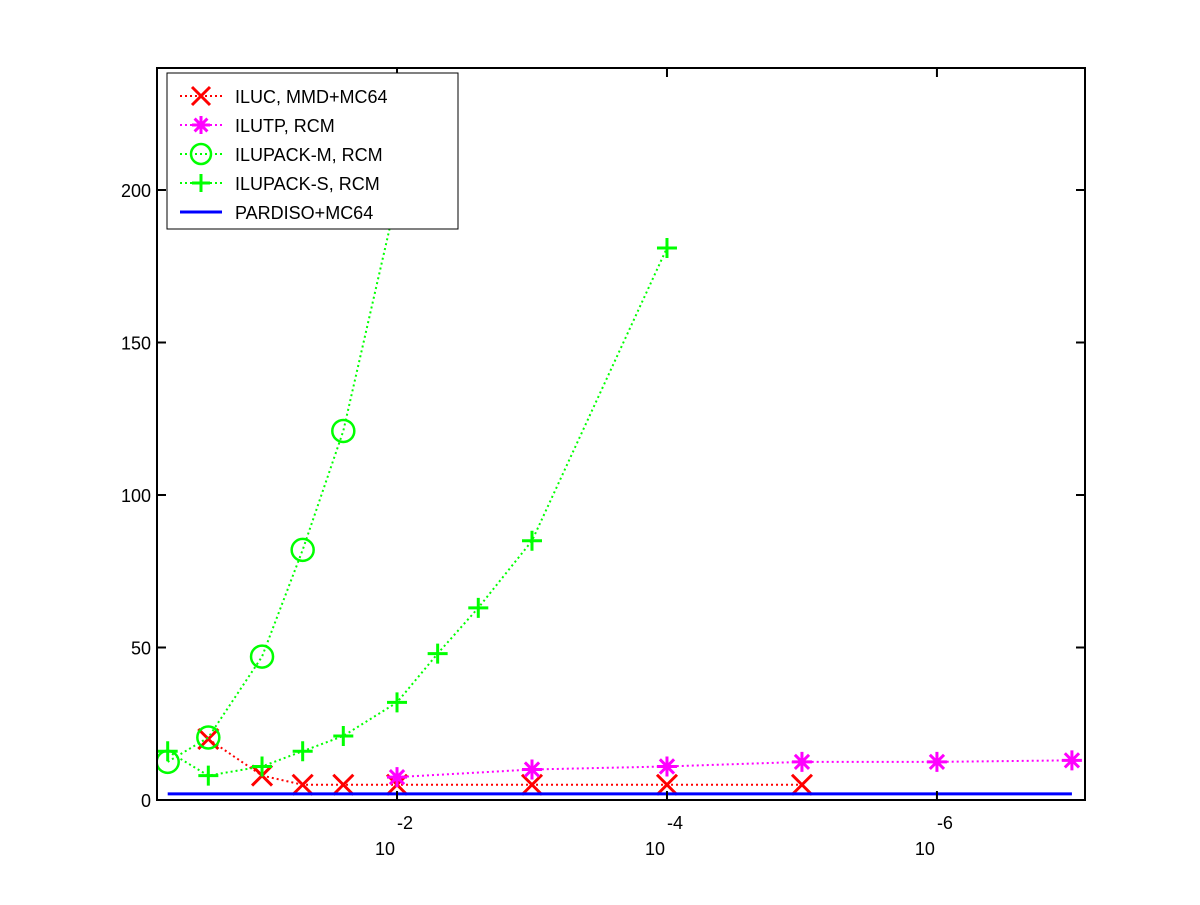  What do you see at coordinates (146, 801) in the screenshot?
I see `y-tick-label: 0` at bounding box center [146, 801].